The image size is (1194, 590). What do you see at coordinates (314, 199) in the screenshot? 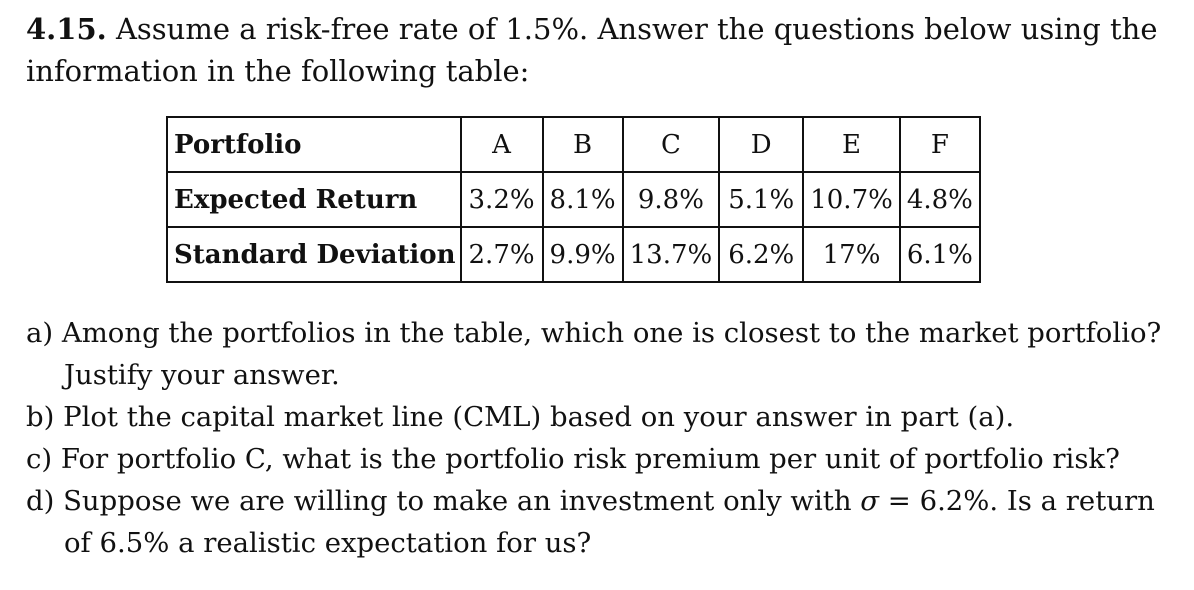
I see `row-label-expected-return: Expected Return` at bounding box center [314, 199].